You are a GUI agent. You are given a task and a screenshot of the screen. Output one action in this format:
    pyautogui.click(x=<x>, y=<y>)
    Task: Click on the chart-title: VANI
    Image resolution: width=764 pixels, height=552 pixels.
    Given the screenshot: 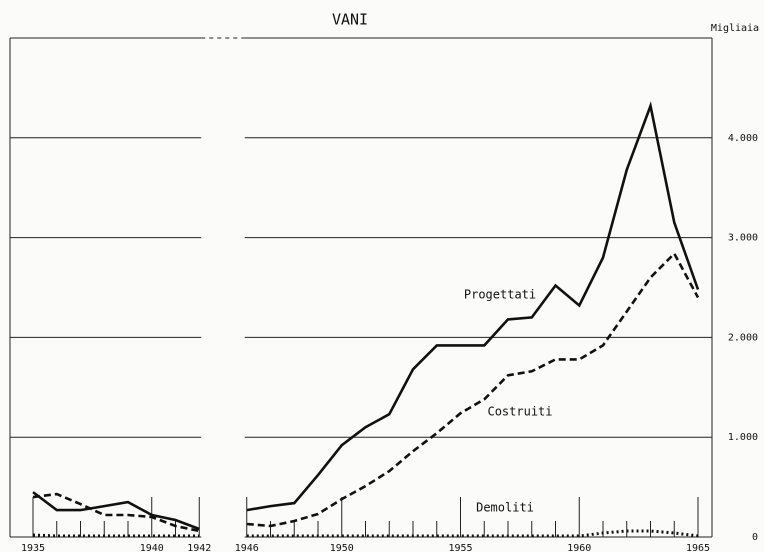 What is the action you would take?
    pyautogui.click(x=350, y=20)
    